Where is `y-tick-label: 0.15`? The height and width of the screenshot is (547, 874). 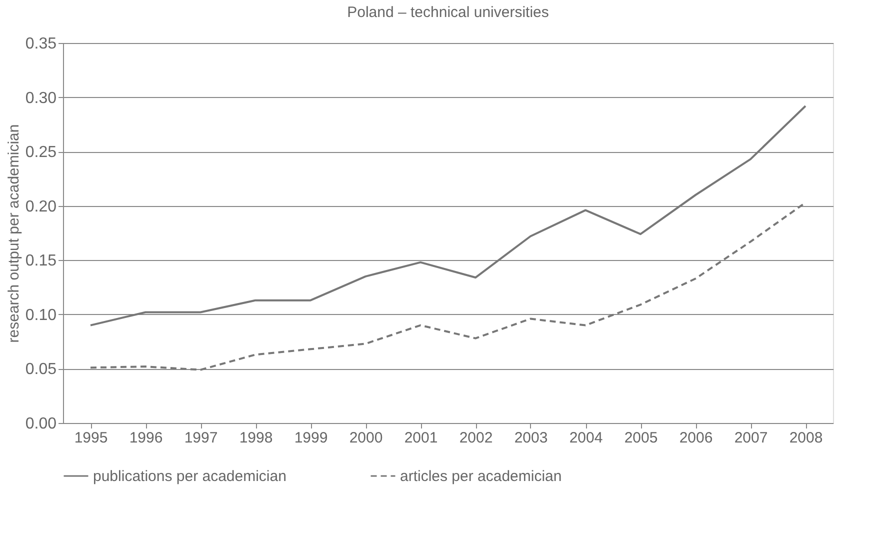
y-tick-label: 0.15 is located at coordinates (41, 261).